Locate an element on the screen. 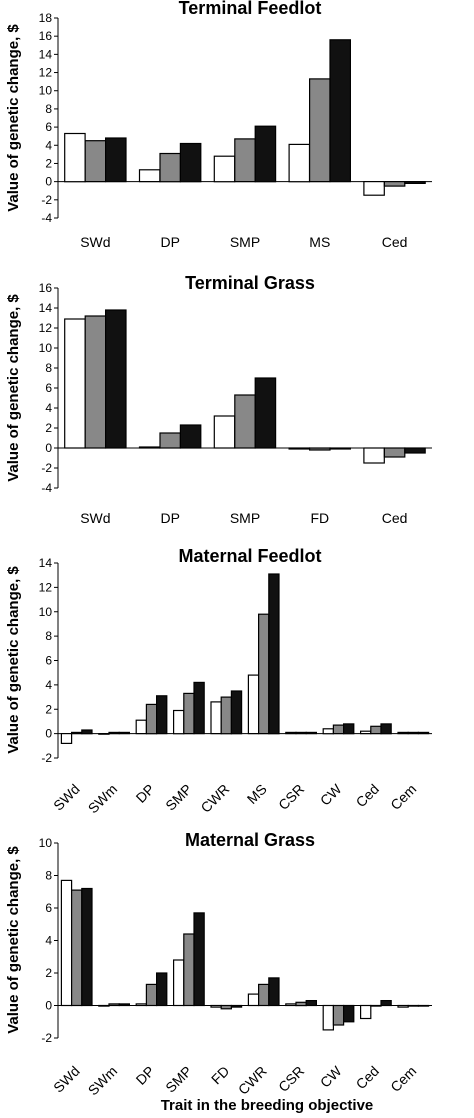 The width and height of the screenshot is (474, 1118). panel-4-category-label: Cem is located at coordinates (403, 1079).